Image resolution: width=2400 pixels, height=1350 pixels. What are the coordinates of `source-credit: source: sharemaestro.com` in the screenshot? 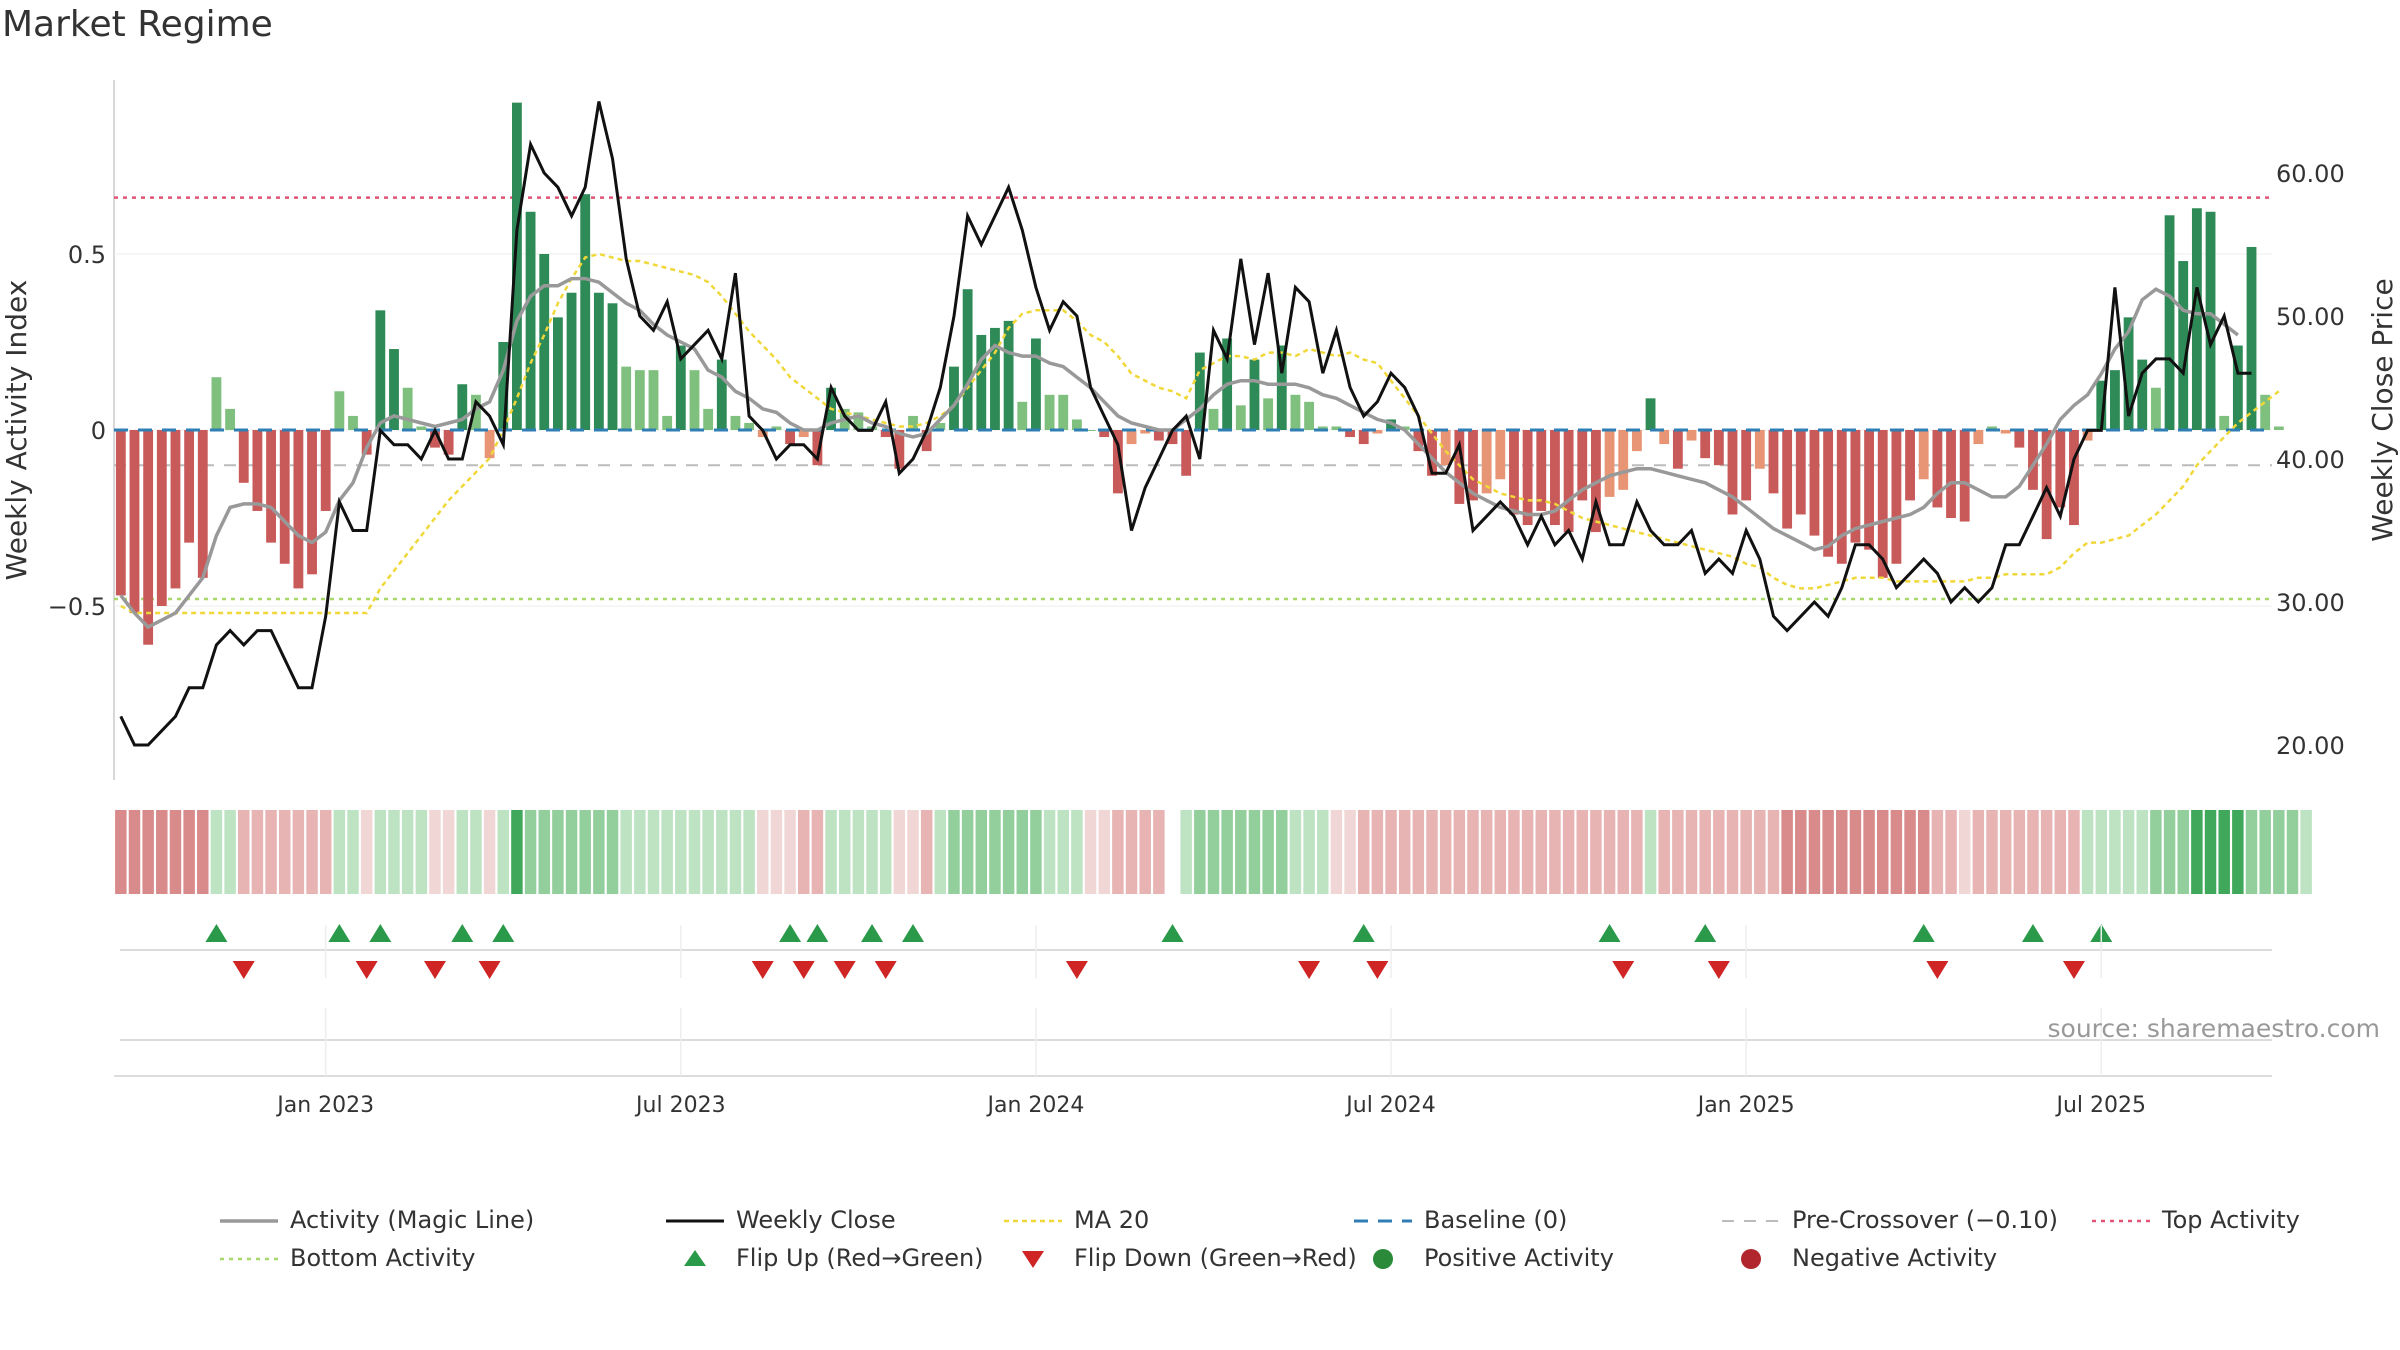 It's located at (2214, 1028).